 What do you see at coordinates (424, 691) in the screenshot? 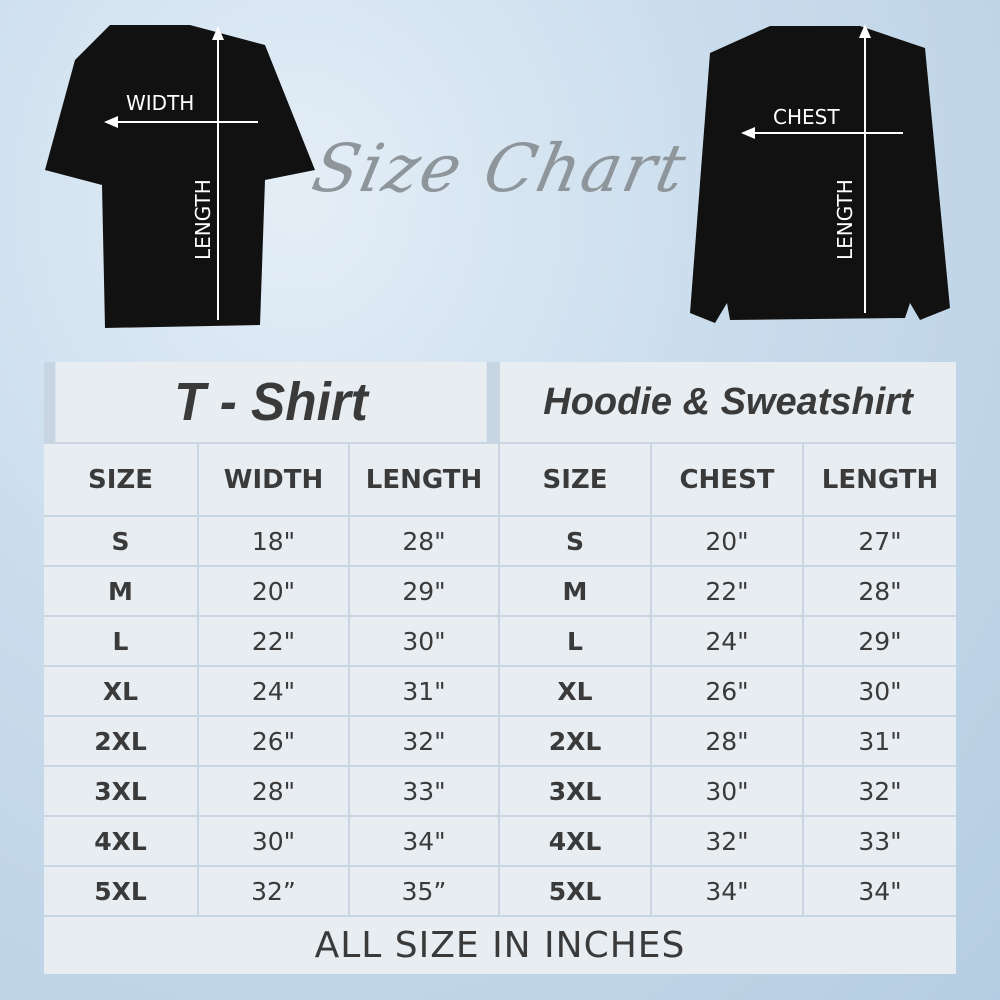
I see `tshirt-cell: 31"` at bounding box center [424, 691].